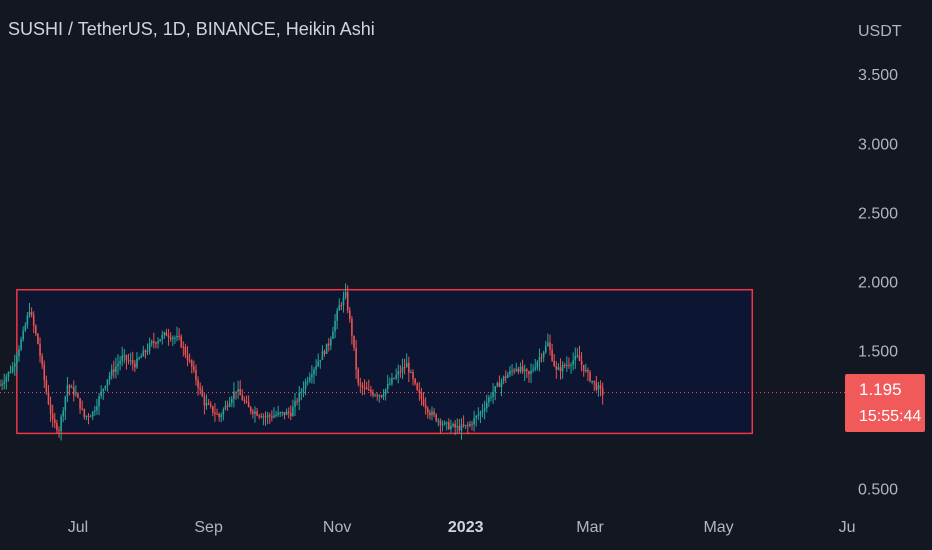 Image resolution: width=932 pixels, height=550 pixels. Describe the element at coordinates (847, 527) in the screenshot. I see `x-tick-label: Ju` at that location.